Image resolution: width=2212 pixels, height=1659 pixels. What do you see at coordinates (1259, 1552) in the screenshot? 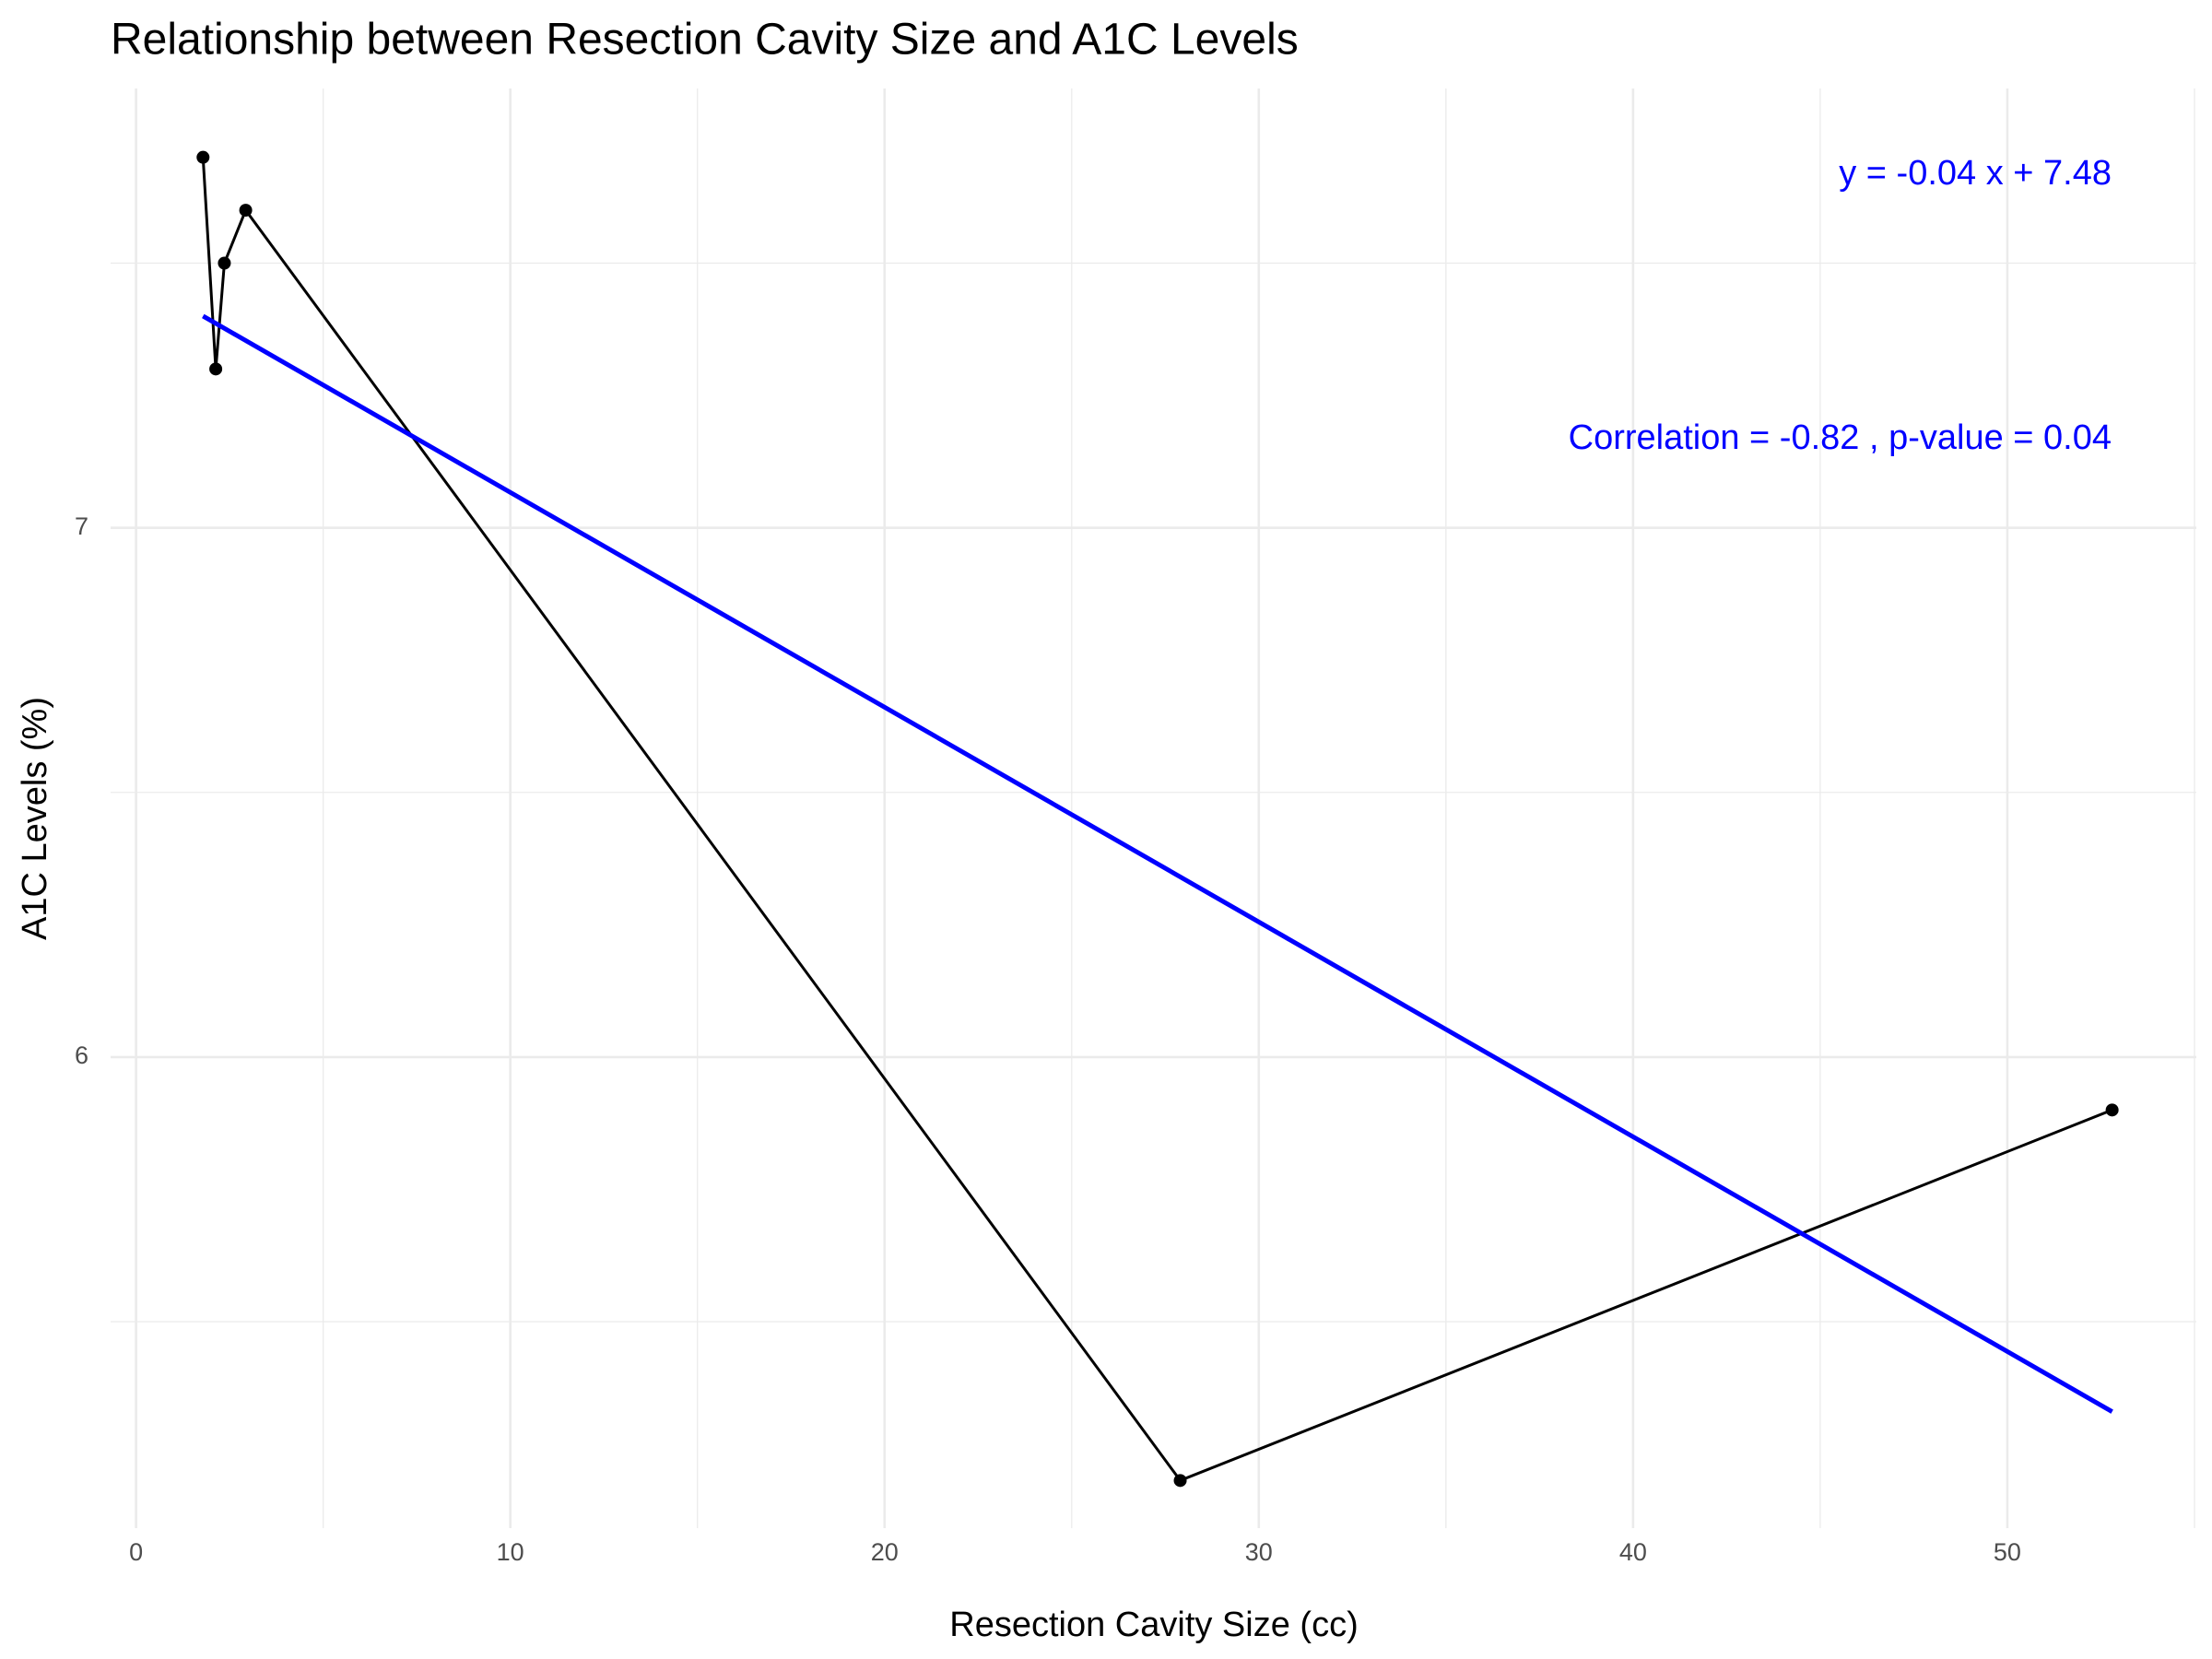
I see `x-tick-label: 30` at bounding box center [1259, 1552].